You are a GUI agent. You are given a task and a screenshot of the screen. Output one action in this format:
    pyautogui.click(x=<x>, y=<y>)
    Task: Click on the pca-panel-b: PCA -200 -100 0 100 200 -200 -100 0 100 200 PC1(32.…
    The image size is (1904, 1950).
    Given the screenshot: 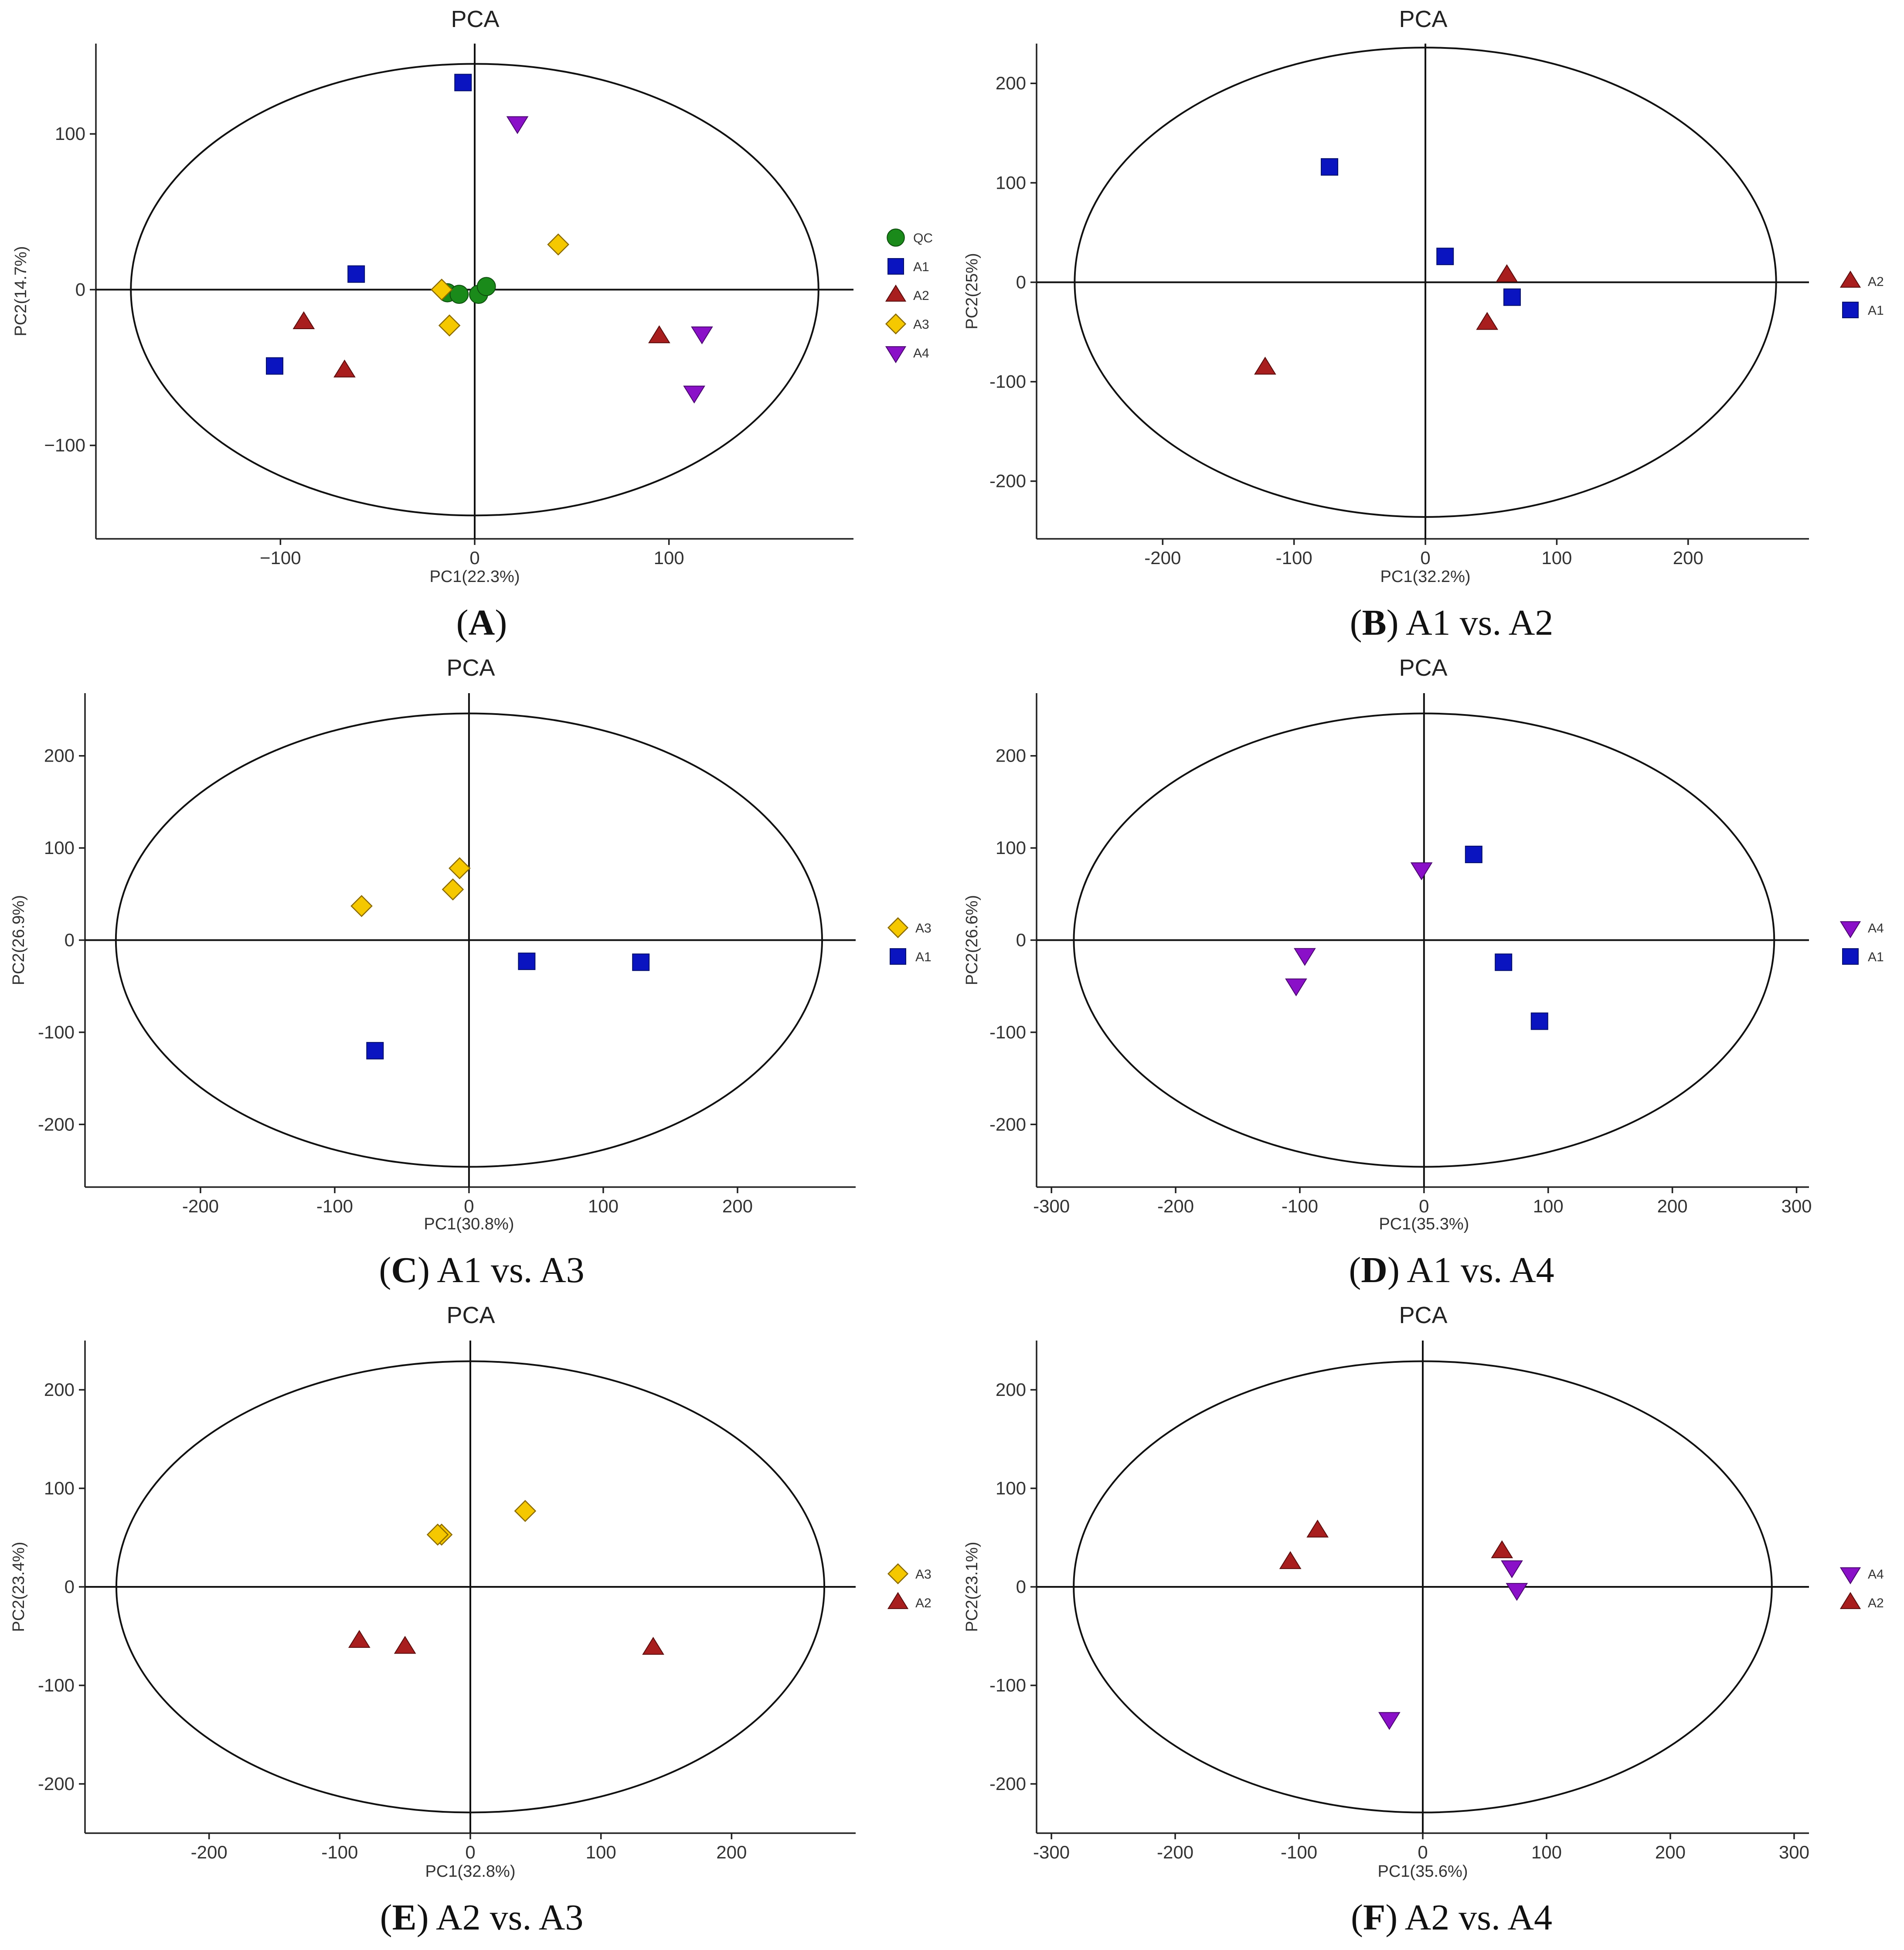 What is the action you would take?
    pyautogui.click(x=1423, y=296)
    